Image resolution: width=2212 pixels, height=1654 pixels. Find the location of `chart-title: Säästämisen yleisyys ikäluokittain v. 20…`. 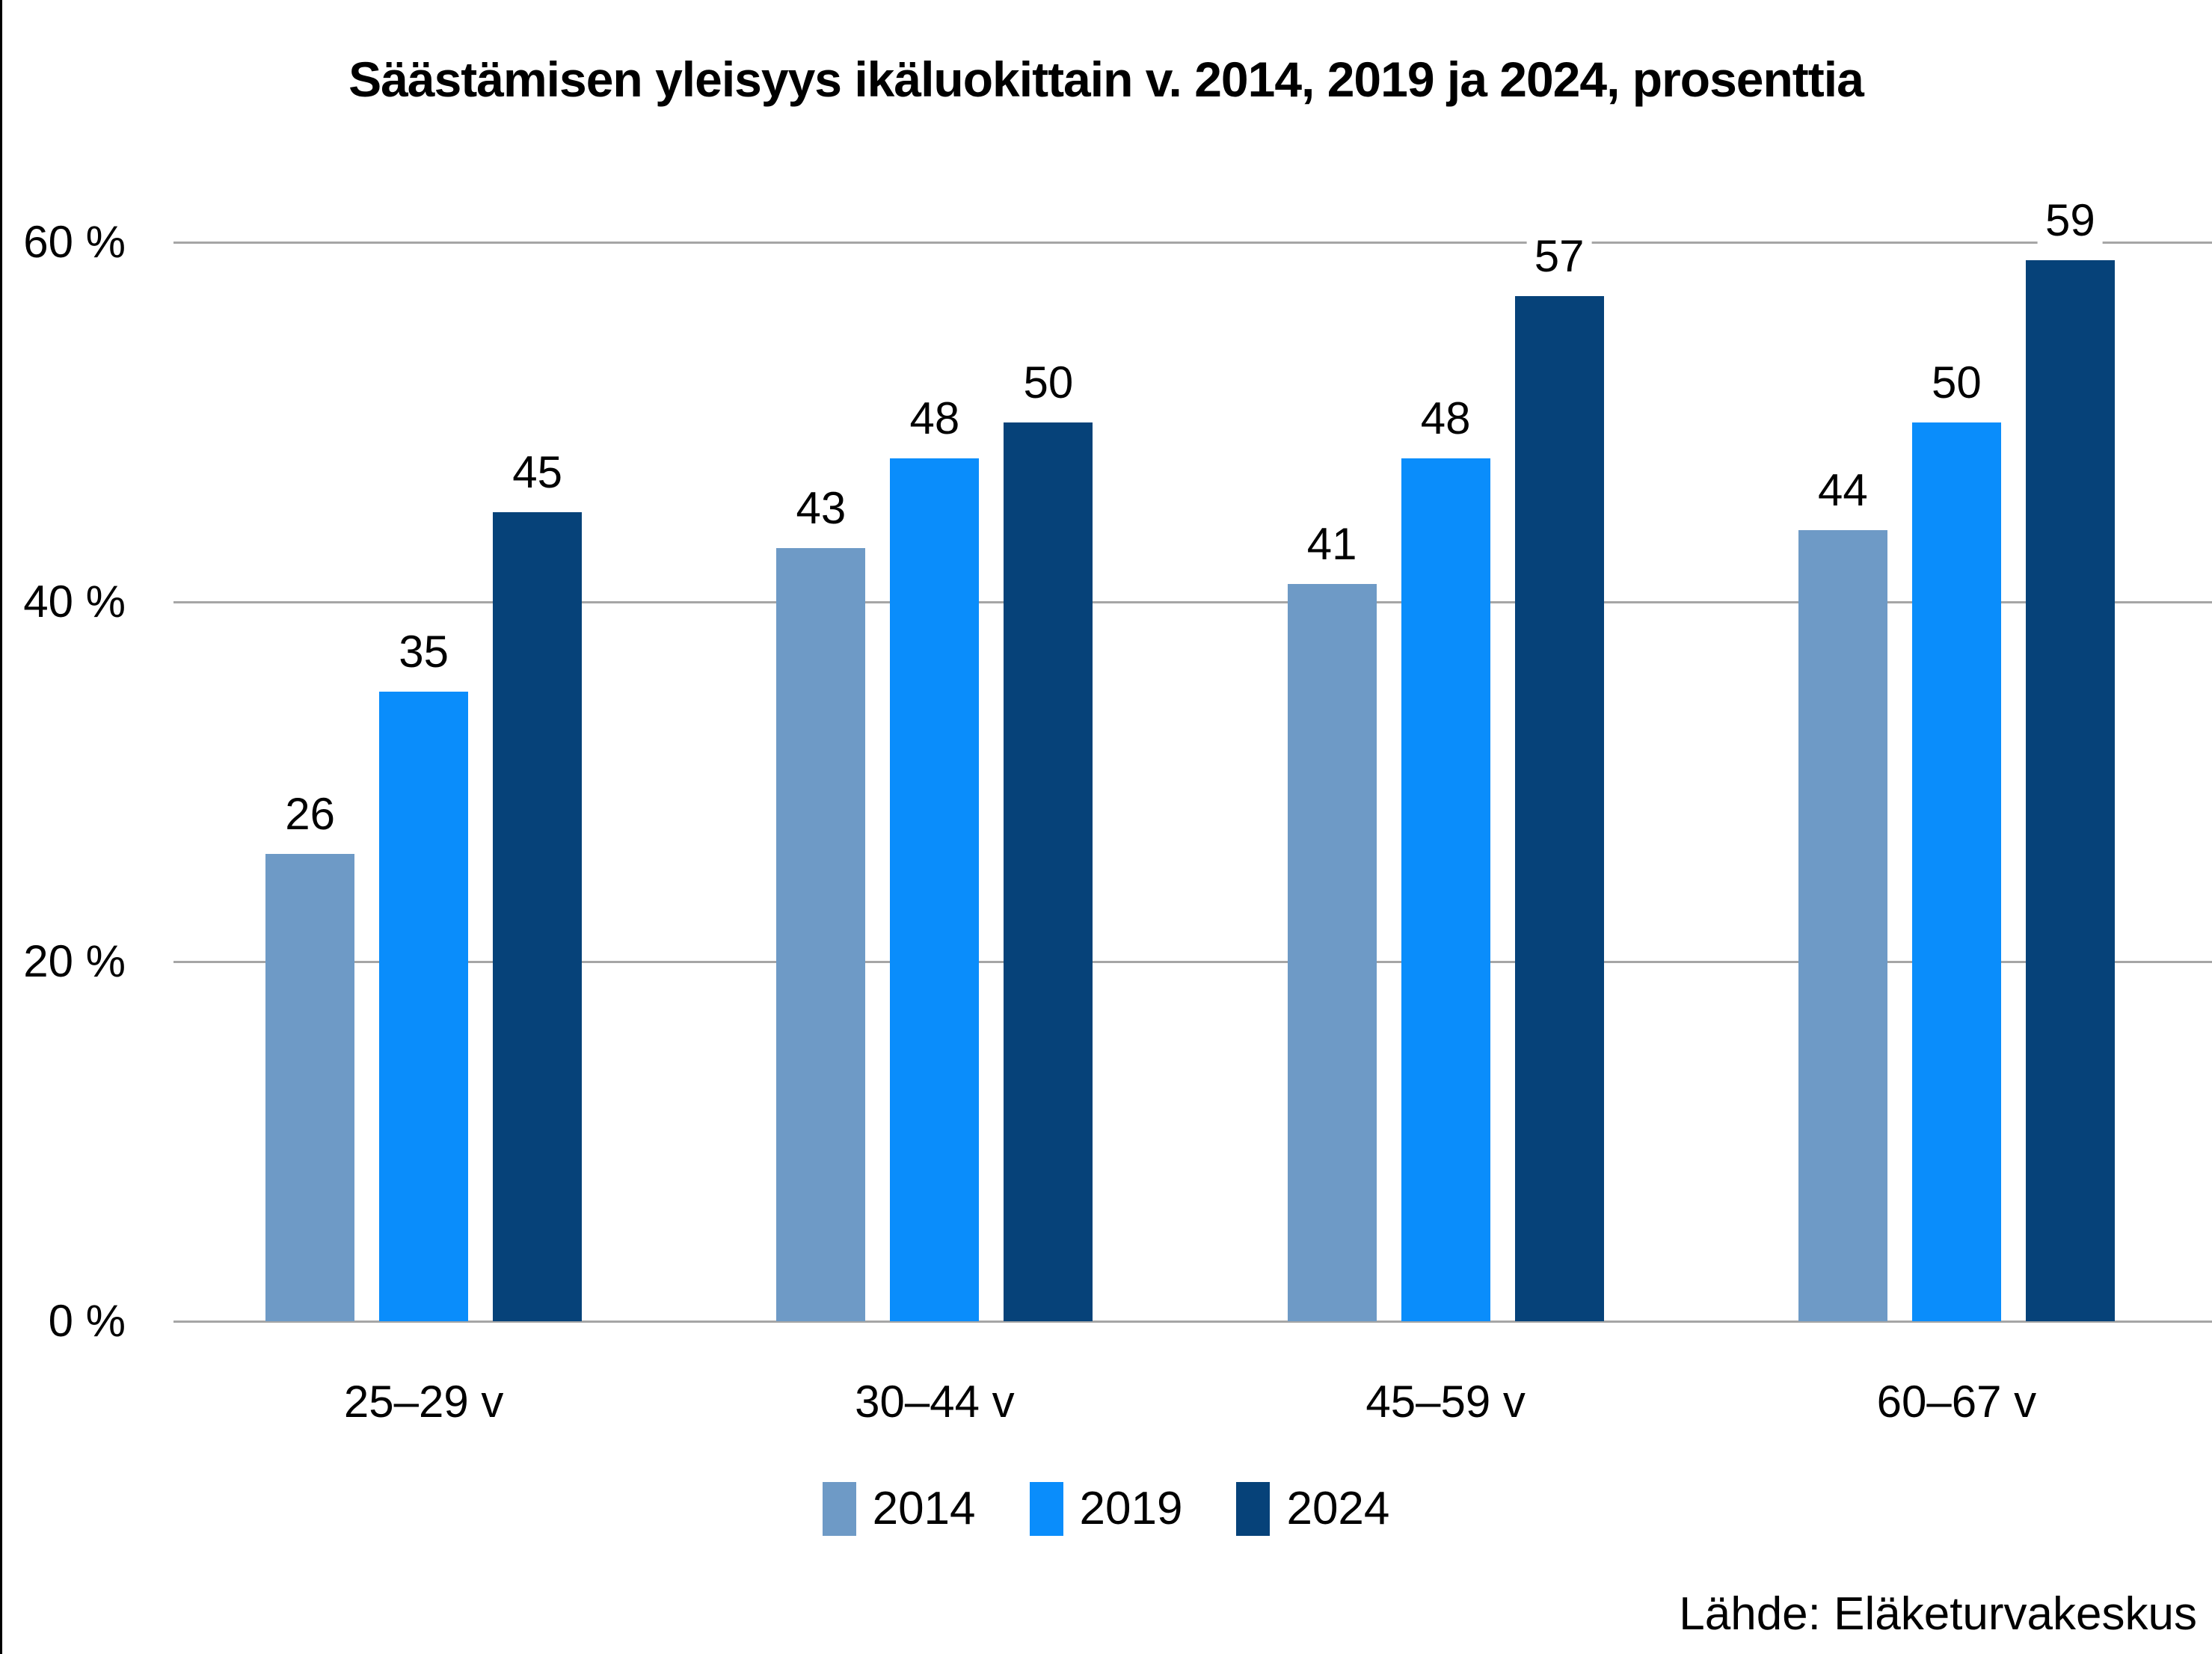

chart-title: Säästämisen yleisyys ikäluokittain v. 20… is located at coordinates (1106, 79).